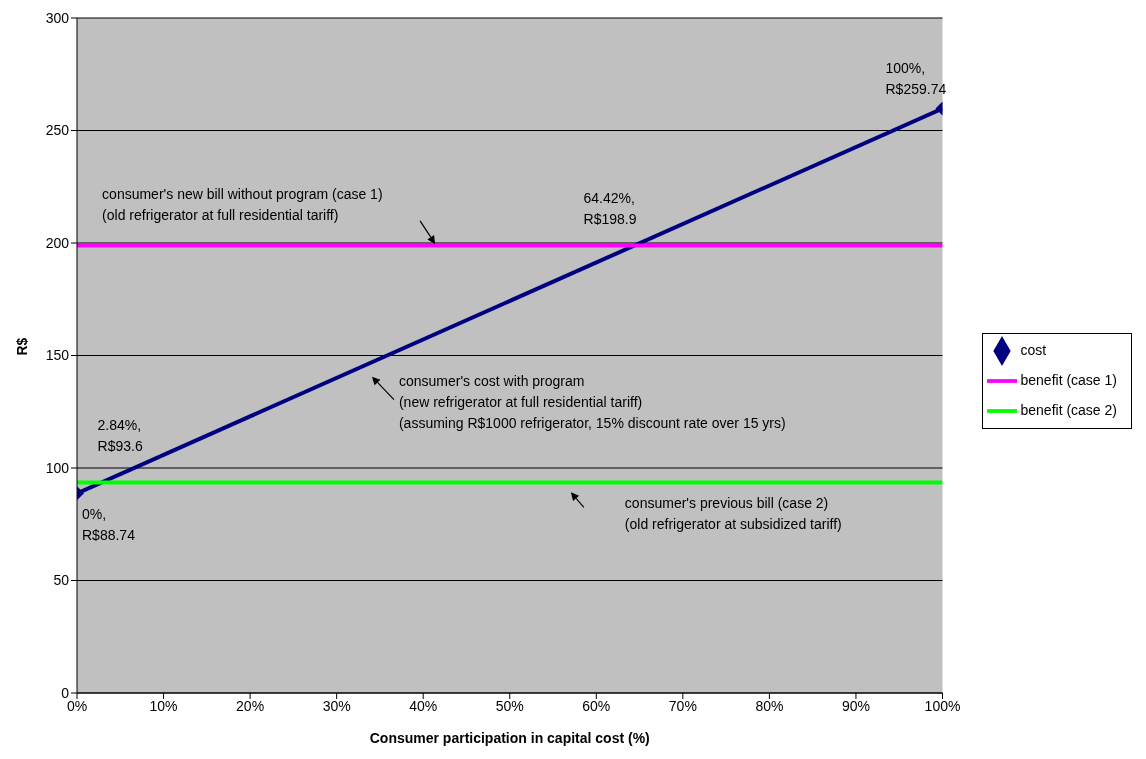  What do you see at coordinates (1068, 409) in the screenshot?
I see `legend-label: benefit (case 2)` at bounding box center [1068, 409].